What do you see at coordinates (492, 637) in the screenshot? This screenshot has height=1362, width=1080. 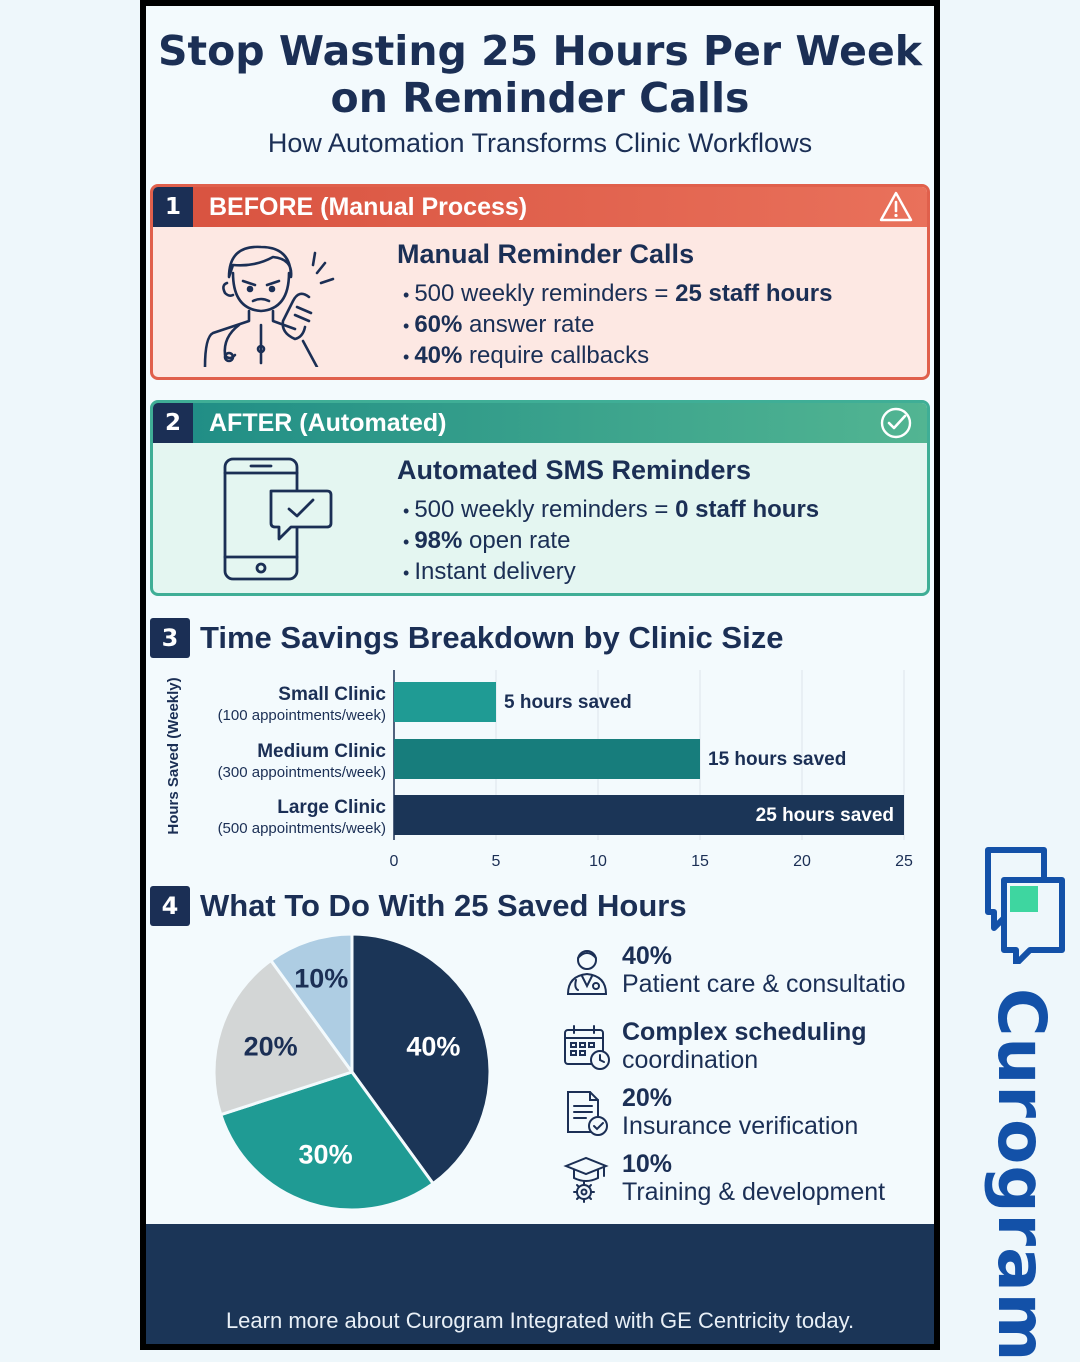 I see `section-3-title: Time Savings Breakdown by Clinic Size` at bounding box center [492, 637].